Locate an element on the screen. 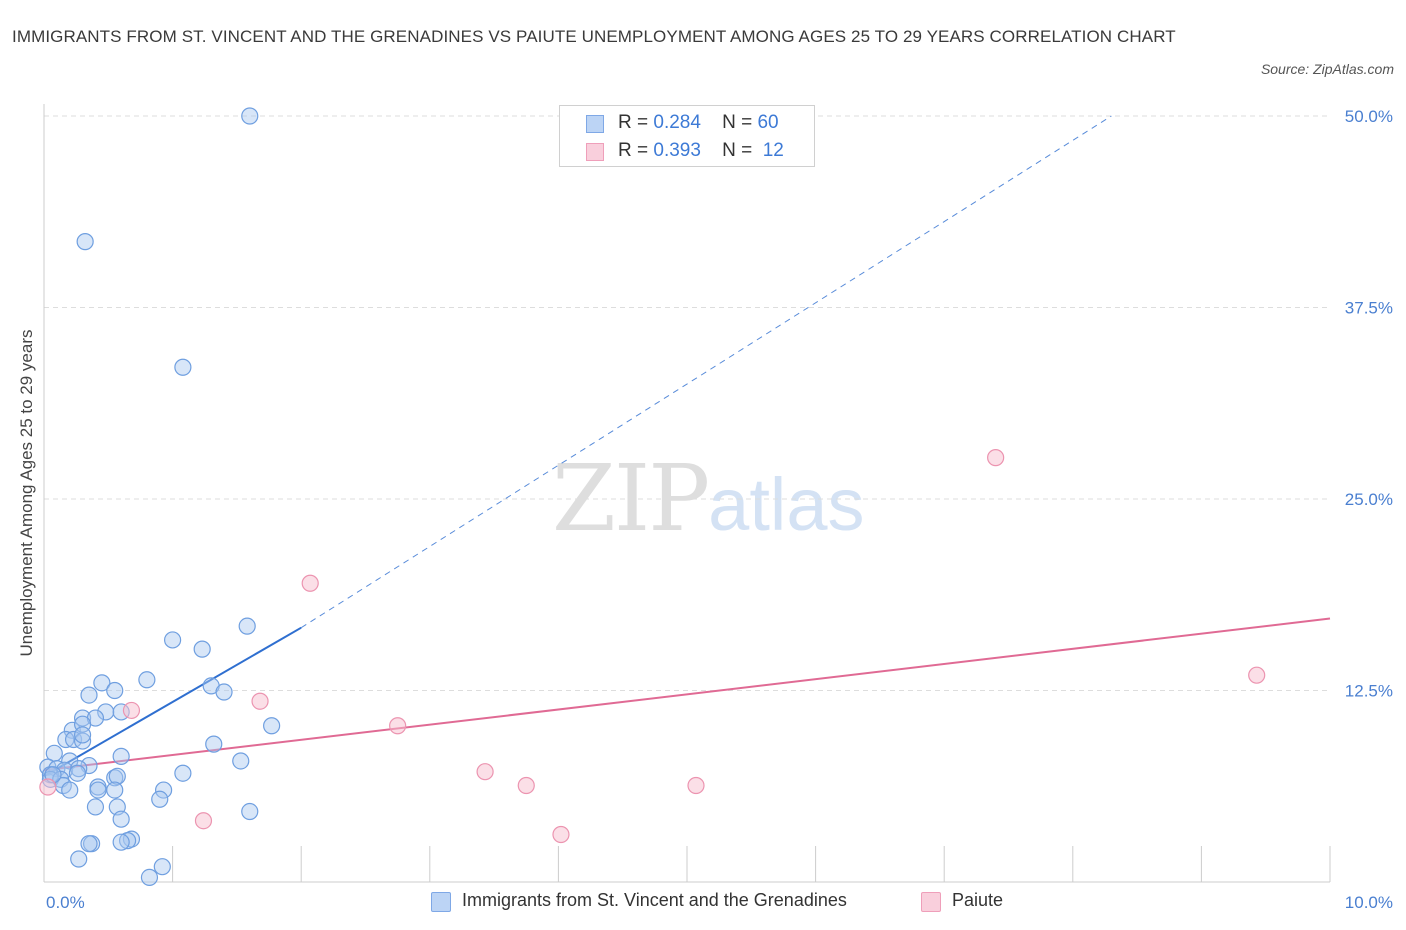  y-tick-label: 50.0% is located at coordinates (1369, 116).